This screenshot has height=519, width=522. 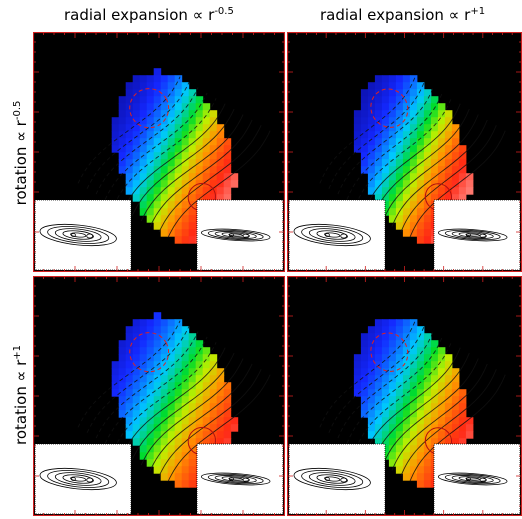 I want to click on row-title-top: rotation ∝ r-0.5, so click(x=21, y=153).